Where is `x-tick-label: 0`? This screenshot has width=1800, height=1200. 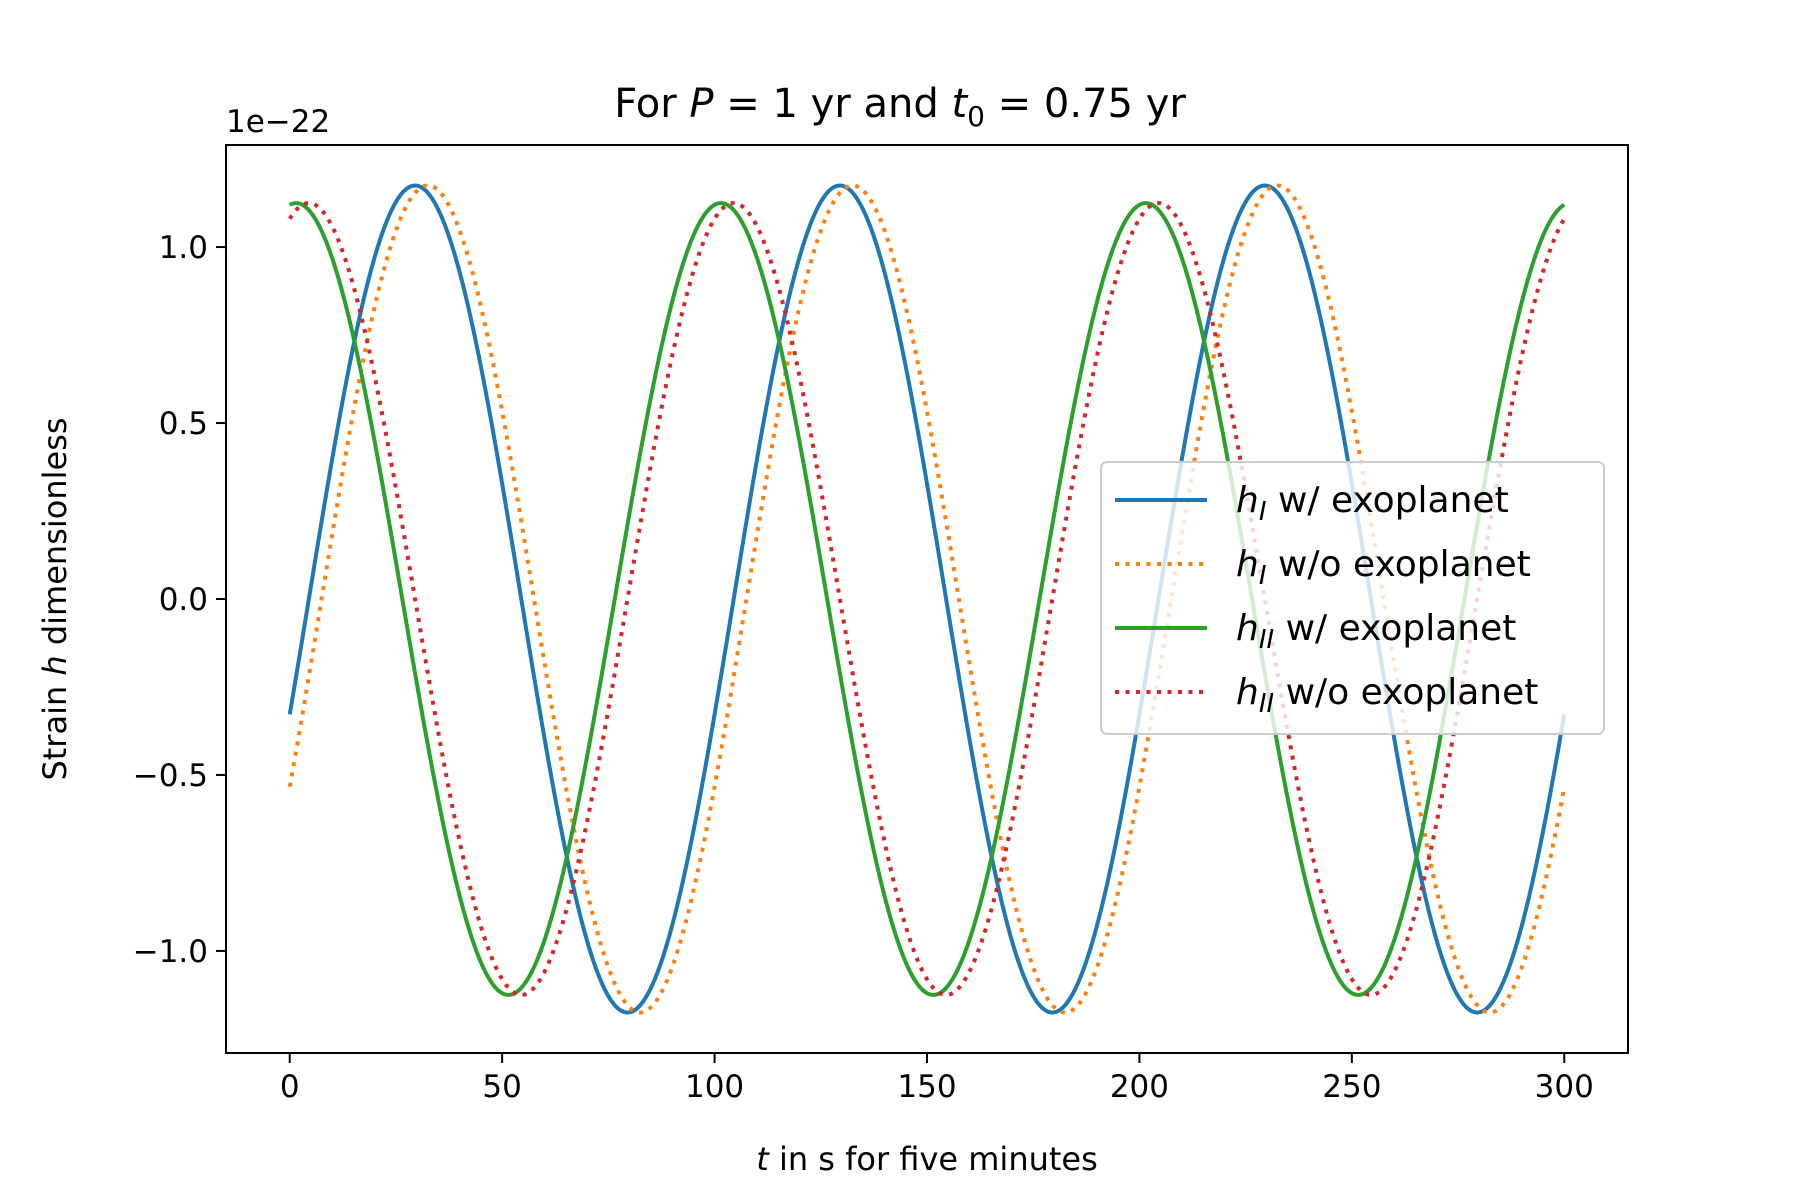
x-tick-label: 0 is located at coordinates (290, 1087).